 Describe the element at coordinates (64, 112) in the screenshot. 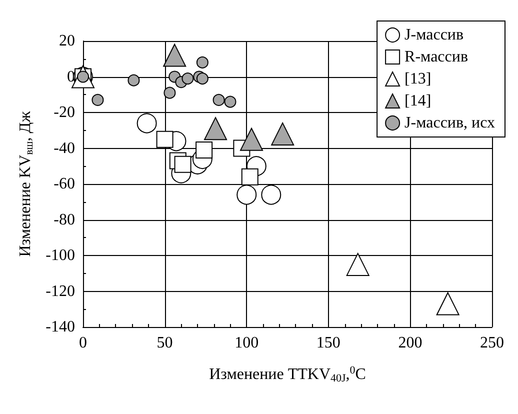

I see `y-tick-label: -20` at that location.